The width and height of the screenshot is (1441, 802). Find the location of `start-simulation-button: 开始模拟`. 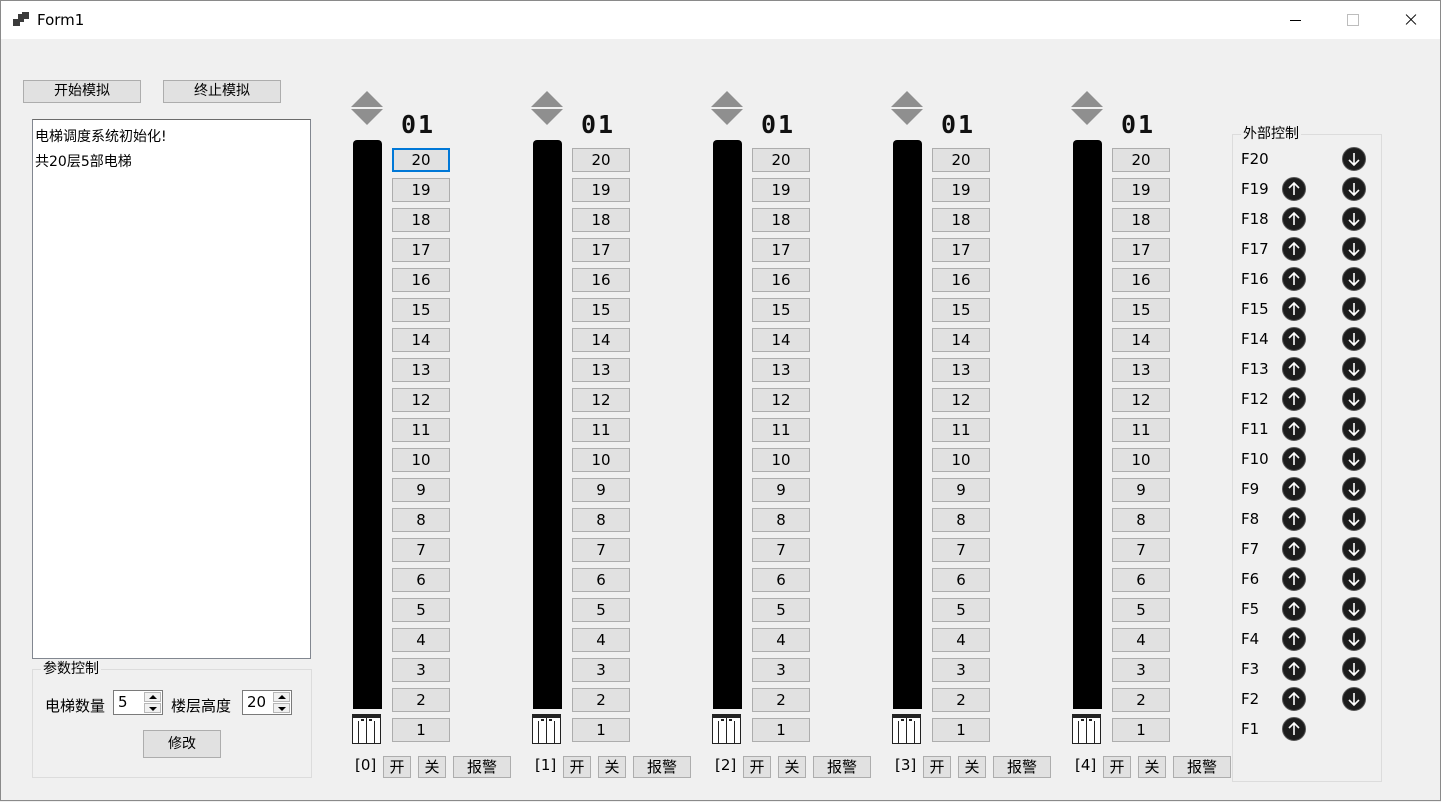

start-simulation-button: 开始模拟 is located at coordinates (82, 91).